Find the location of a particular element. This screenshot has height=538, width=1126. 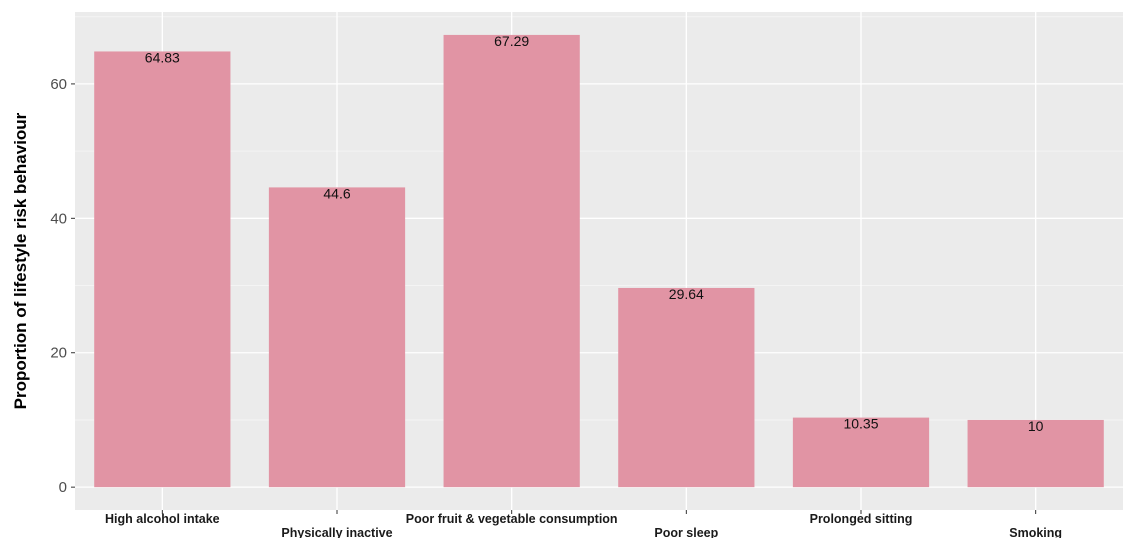

y-axis: 0 20 40 60 is located at coordinates (62, 286).